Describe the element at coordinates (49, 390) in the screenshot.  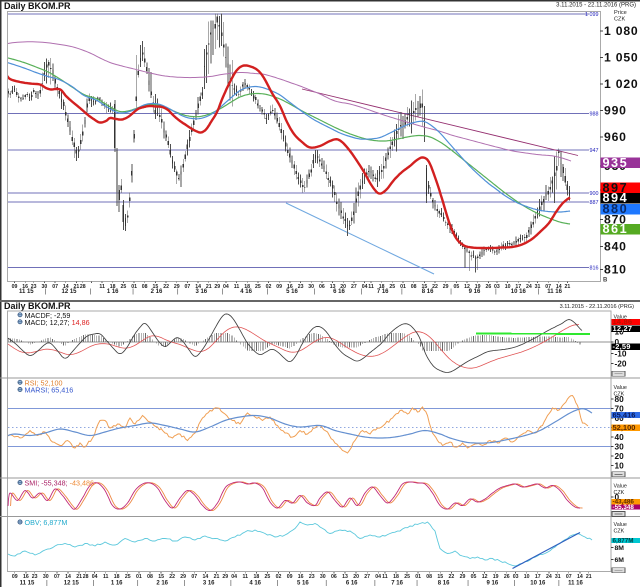
I see `svg-text: MARSI; 65,416` at that location.